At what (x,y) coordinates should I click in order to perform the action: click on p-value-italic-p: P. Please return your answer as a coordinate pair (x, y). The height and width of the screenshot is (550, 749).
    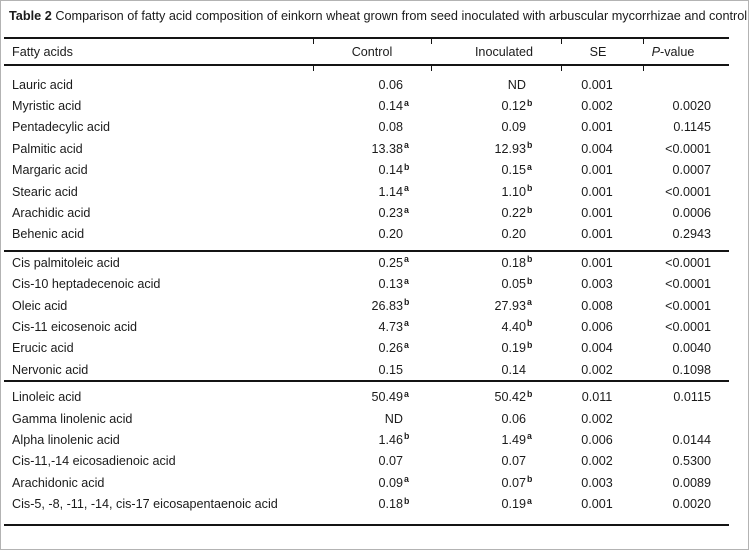
    Looking at the image, I should click on (656, 51).